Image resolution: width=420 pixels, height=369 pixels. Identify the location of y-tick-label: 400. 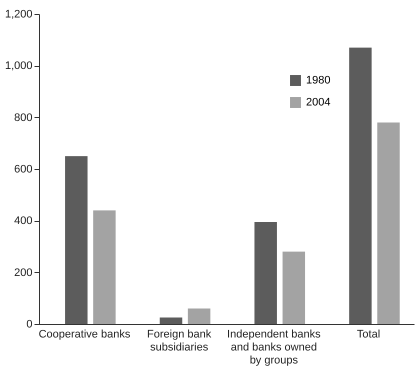
(23, 221).